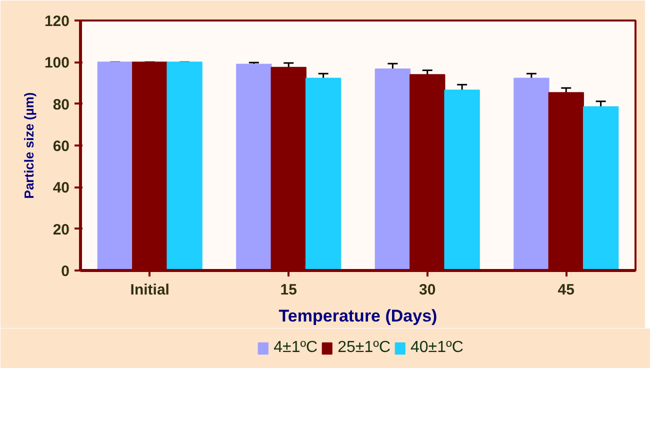  What do you see at coordinates (61, 229) in the screenshot?
I see `y-tick-label: 20` at bounding box center [61, 229].